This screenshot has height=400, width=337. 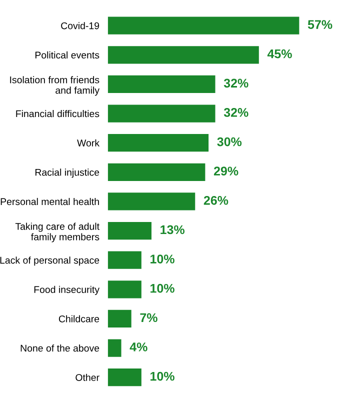 I want to click on y-tick-label: Financial difficulties, so click(x=58, y=114).